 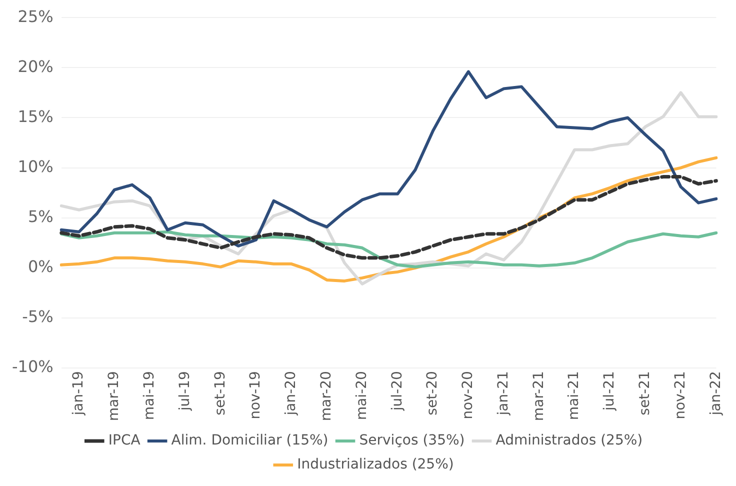 What do you see at coordinates (38, 316) in the screenshot?
I see `y-tick-label: -5%` at bounding box center [38, 316].